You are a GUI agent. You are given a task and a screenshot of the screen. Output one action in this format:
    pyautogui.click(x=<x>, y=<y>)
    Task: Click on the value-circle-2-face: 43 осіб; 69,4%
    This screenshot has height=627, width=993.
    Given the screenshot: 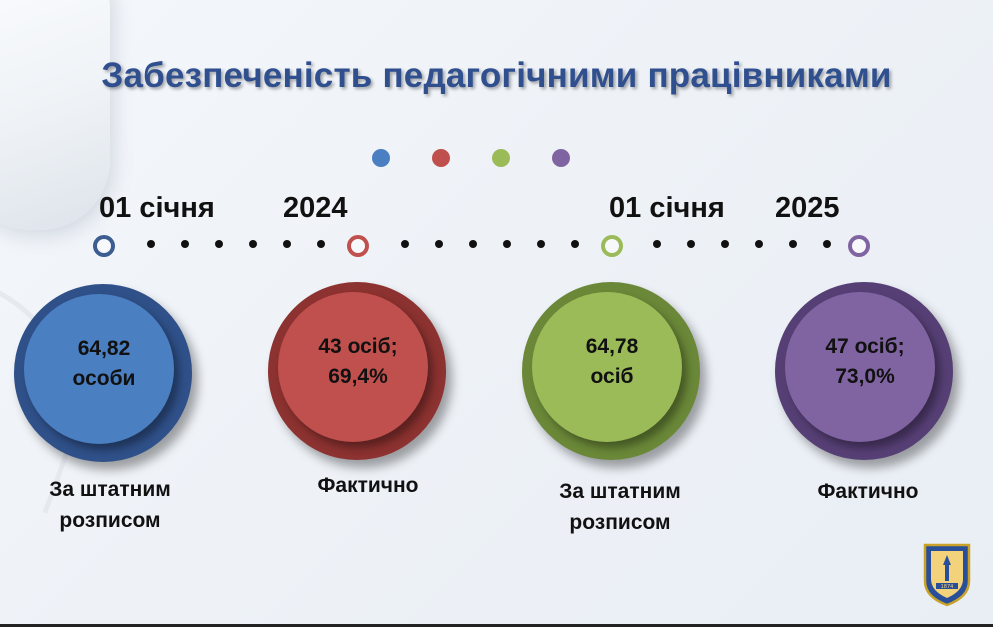 What is the action you would take?
    pyautogui.click(x=353, y=367)
    